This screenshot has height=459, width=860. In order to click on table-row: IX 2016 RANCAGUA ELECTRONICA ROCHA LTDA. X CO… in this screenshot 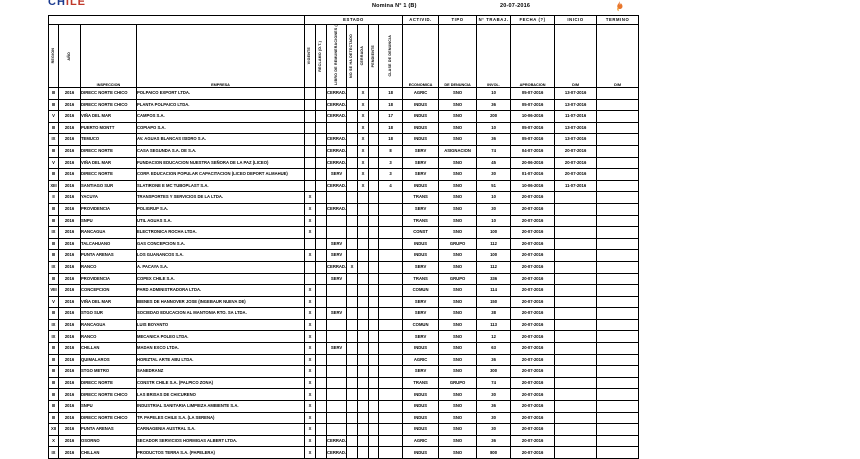, I will do `click(344, 232)`.